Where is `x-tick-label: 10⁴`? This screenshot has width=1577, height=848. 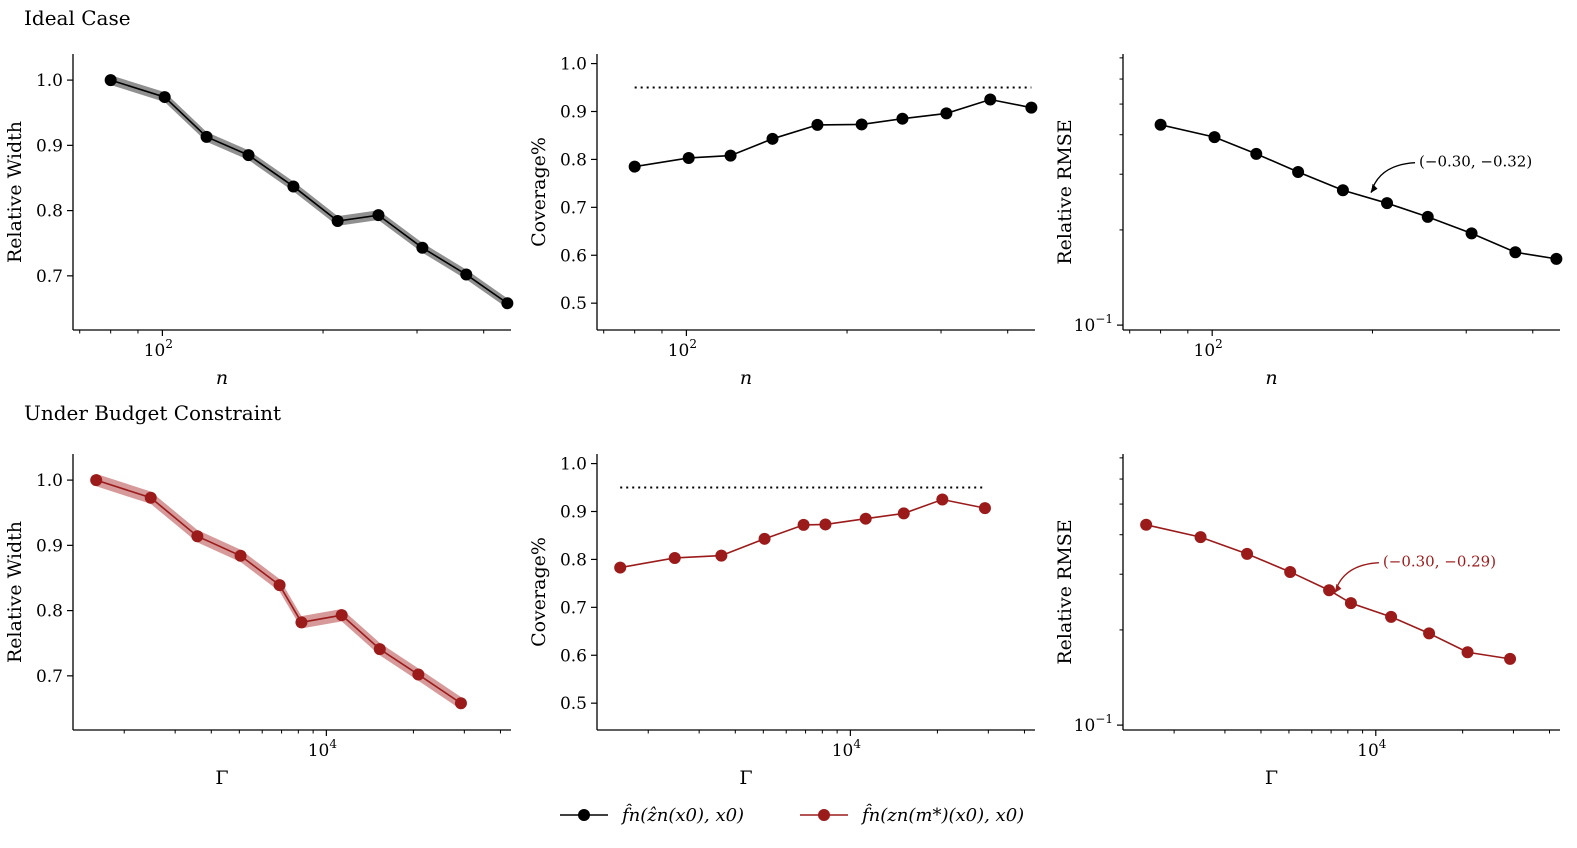
x-tick-label: 10⁴ is located at coordinates (323, 749).